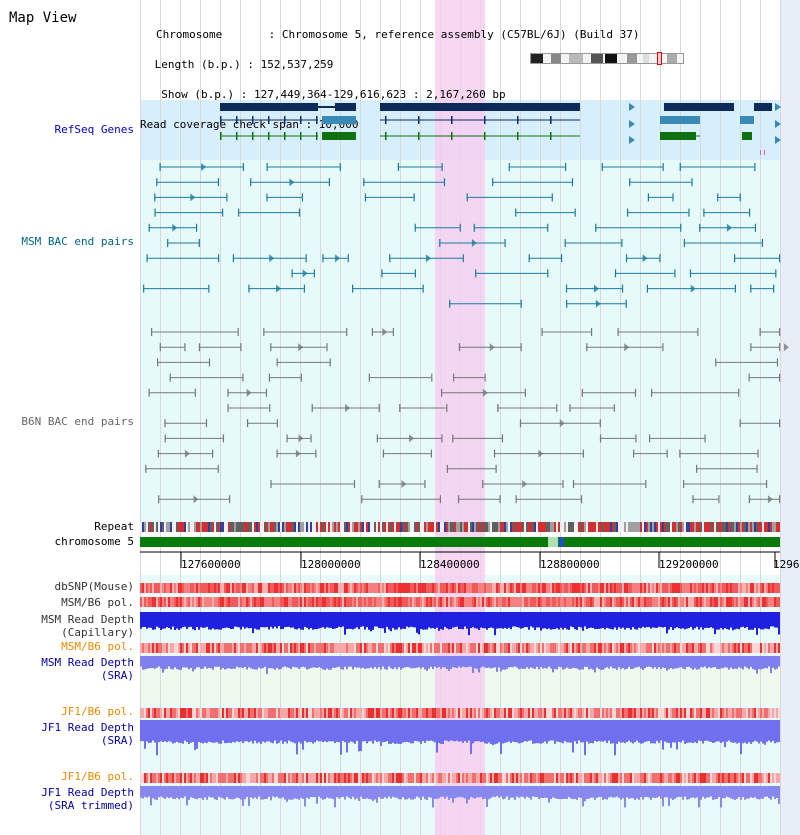 Image resolution: width=800 pixels, height=835 pixels. What do you see at coordinates (87, 799) in the screenshot?
I see `jf1-depth-trimmed-label: JF1 Read Depth (SRA trimmed)` at bounding box center [87, 799].